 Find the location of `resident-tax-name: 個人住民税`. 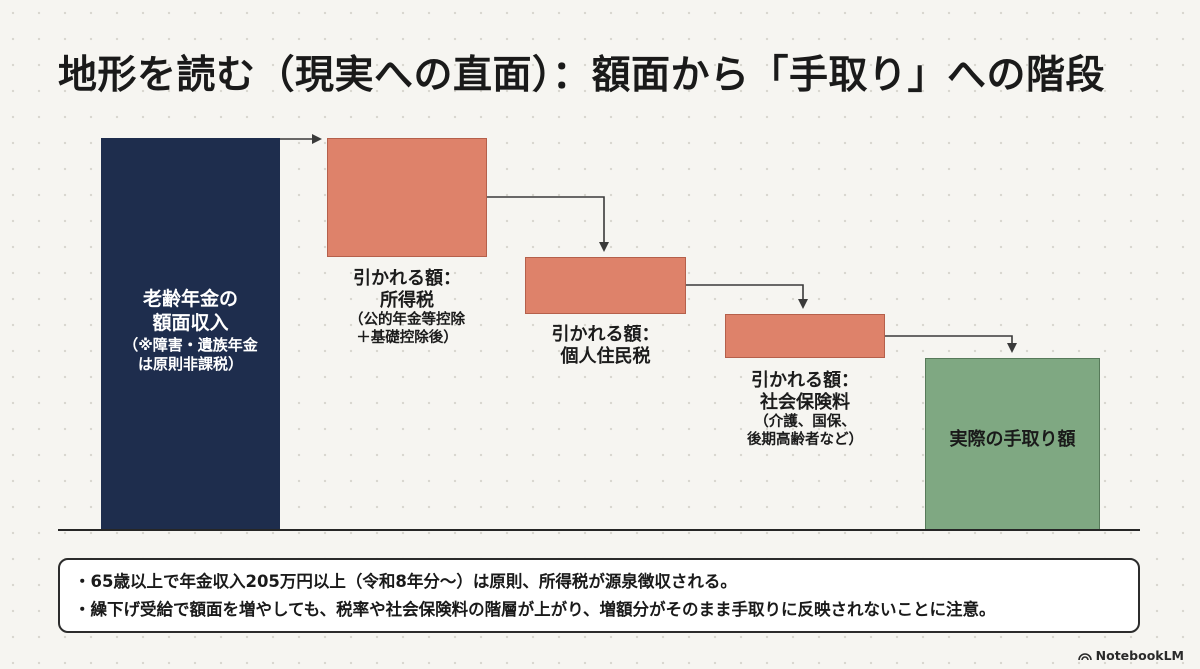

resident-tax-name: 個人住民税 is located at coordinates (605, 356).